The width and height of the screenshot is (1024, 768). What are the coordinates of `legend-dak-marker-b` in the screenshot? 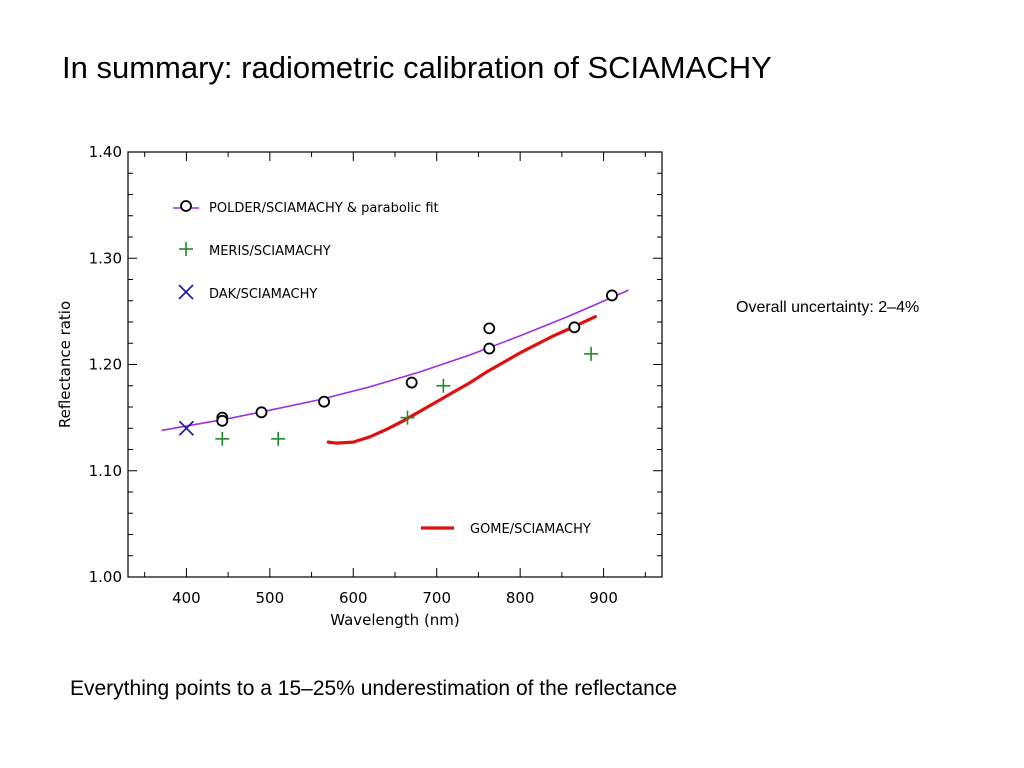 It's located at (186, 292).